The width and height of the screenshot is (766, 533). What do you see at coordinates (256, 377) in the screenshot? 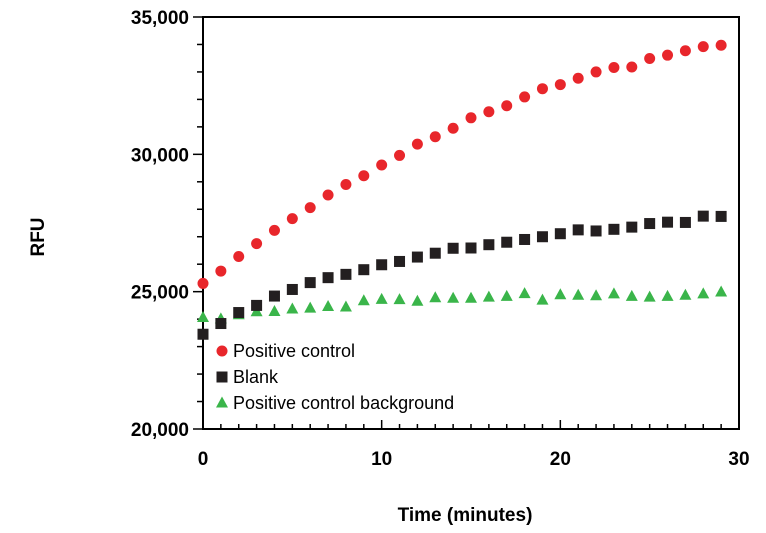
I see `legend-label: Blank` at bounding box center [256, 377].